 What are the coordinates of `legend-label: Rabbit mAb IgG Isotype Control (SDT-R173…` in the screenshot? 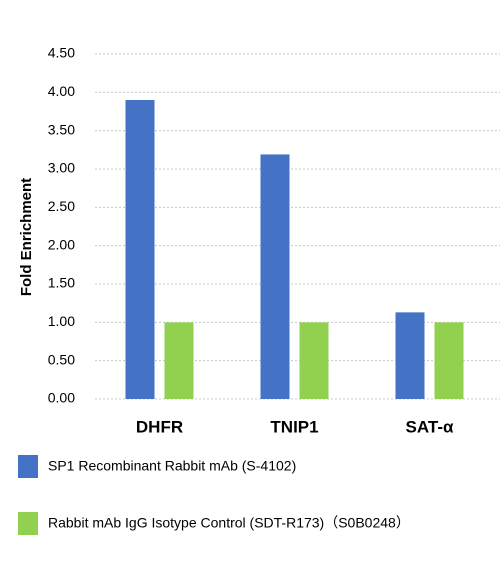 It's located at (229, 523).